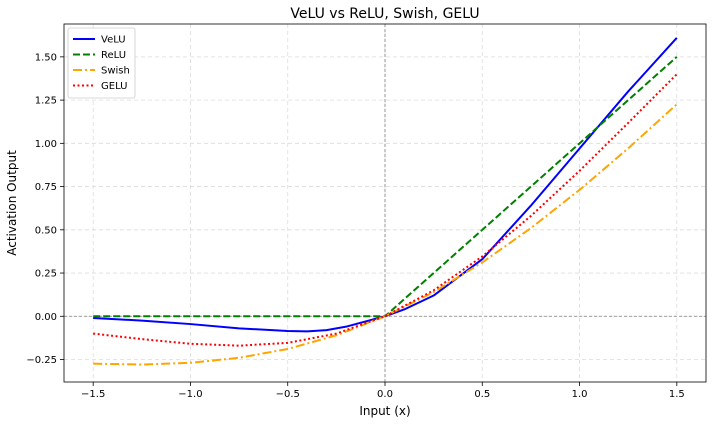  What do you see at coordinates (677, 394) in the screenshot?
I see `x-tick-label: 1.5` at bounding box center [677, 394].